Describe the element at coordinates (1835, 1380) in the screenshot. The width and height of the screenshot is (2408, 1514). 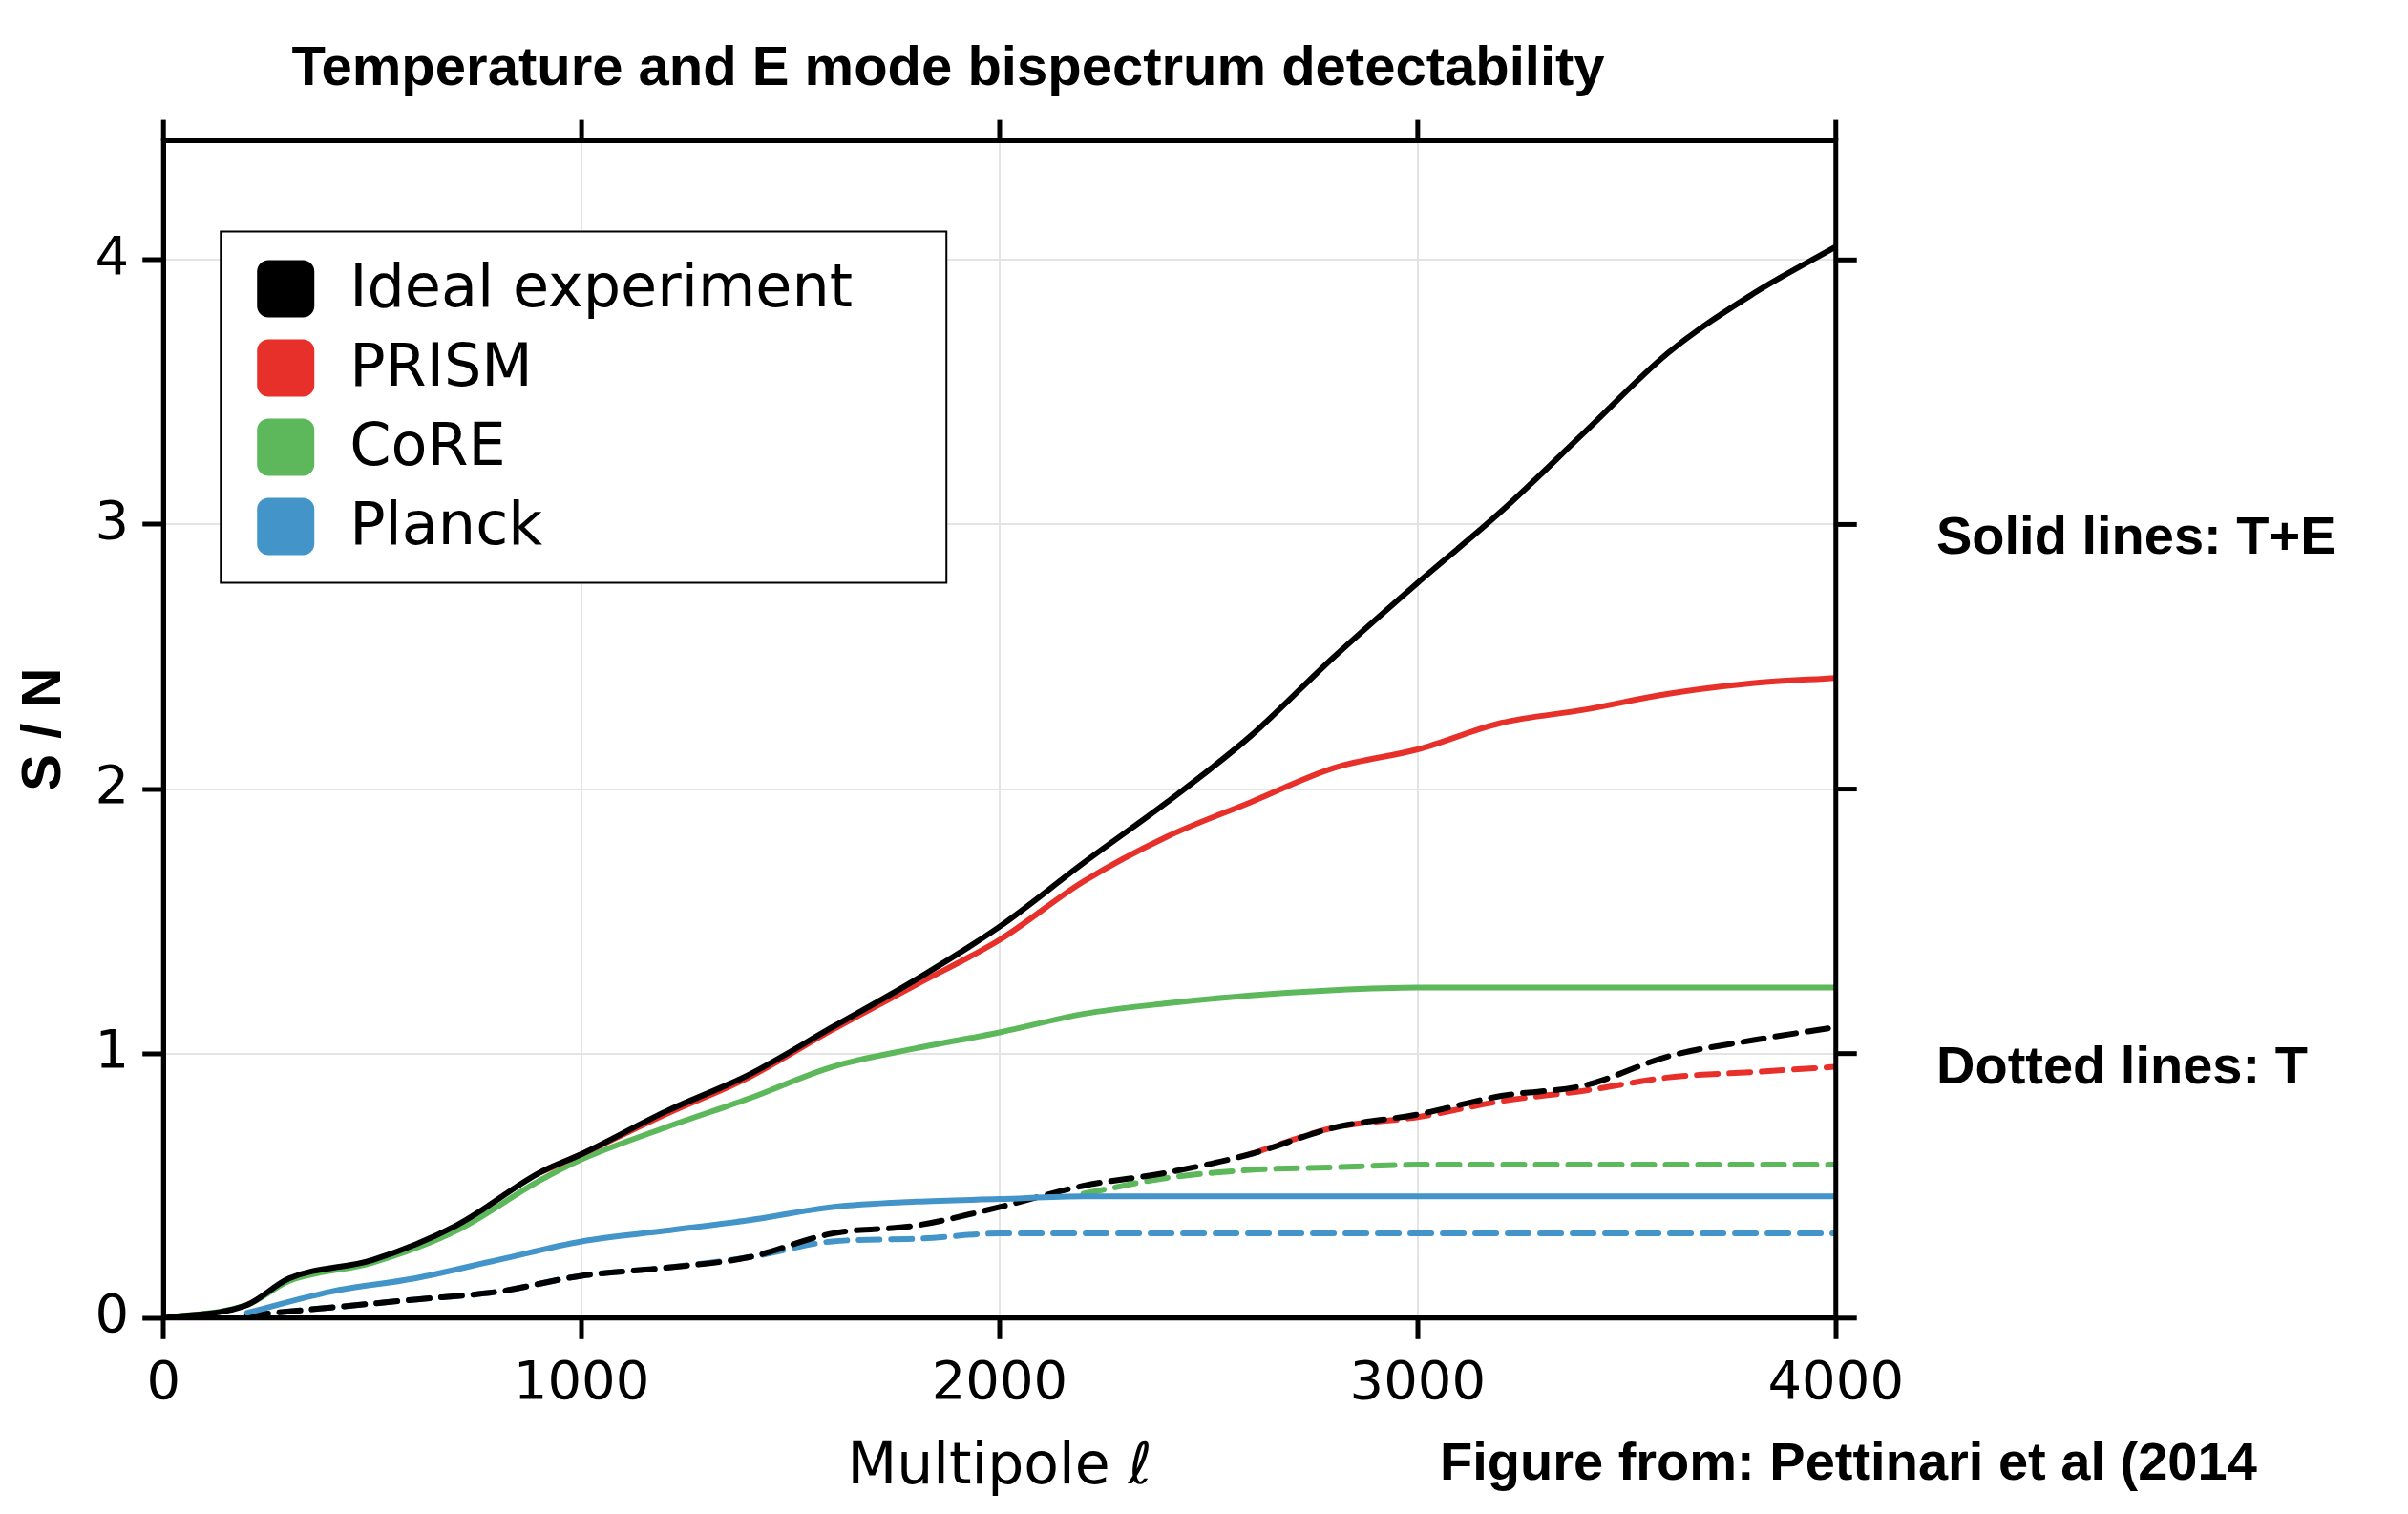
I see `x-tick-label: 4000` at that location.